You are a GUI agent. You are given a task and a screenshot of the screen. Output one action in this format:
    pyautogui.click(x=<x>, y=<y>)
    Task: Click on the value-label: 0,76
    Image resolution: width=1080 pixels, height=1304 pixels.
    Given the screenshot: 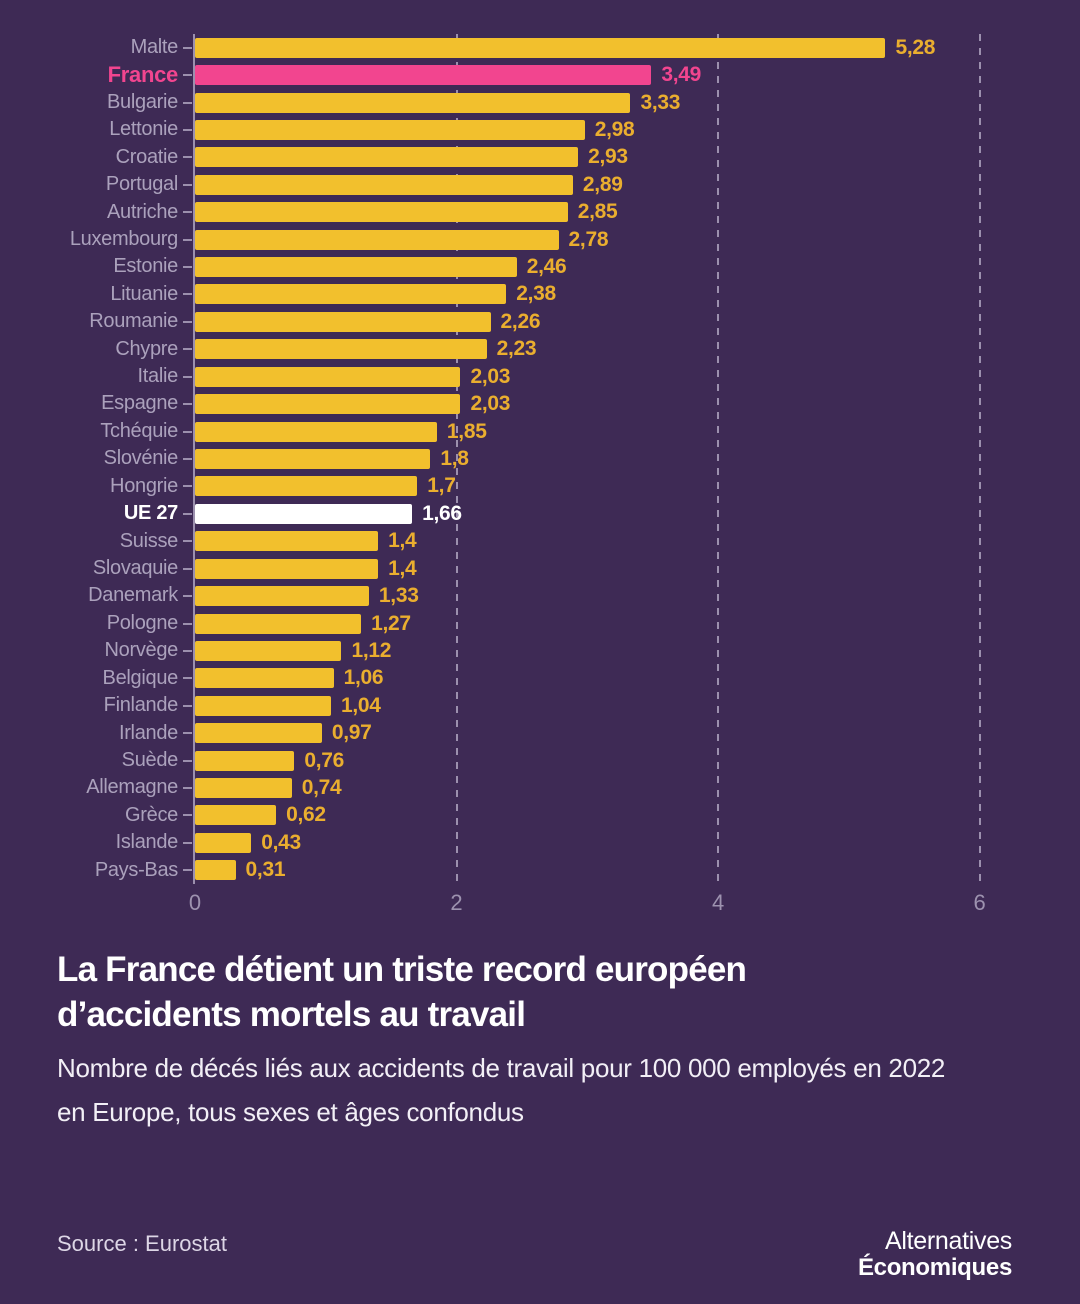 What is the action you would take?
    pyautogui.click(x=324, y=760)
    